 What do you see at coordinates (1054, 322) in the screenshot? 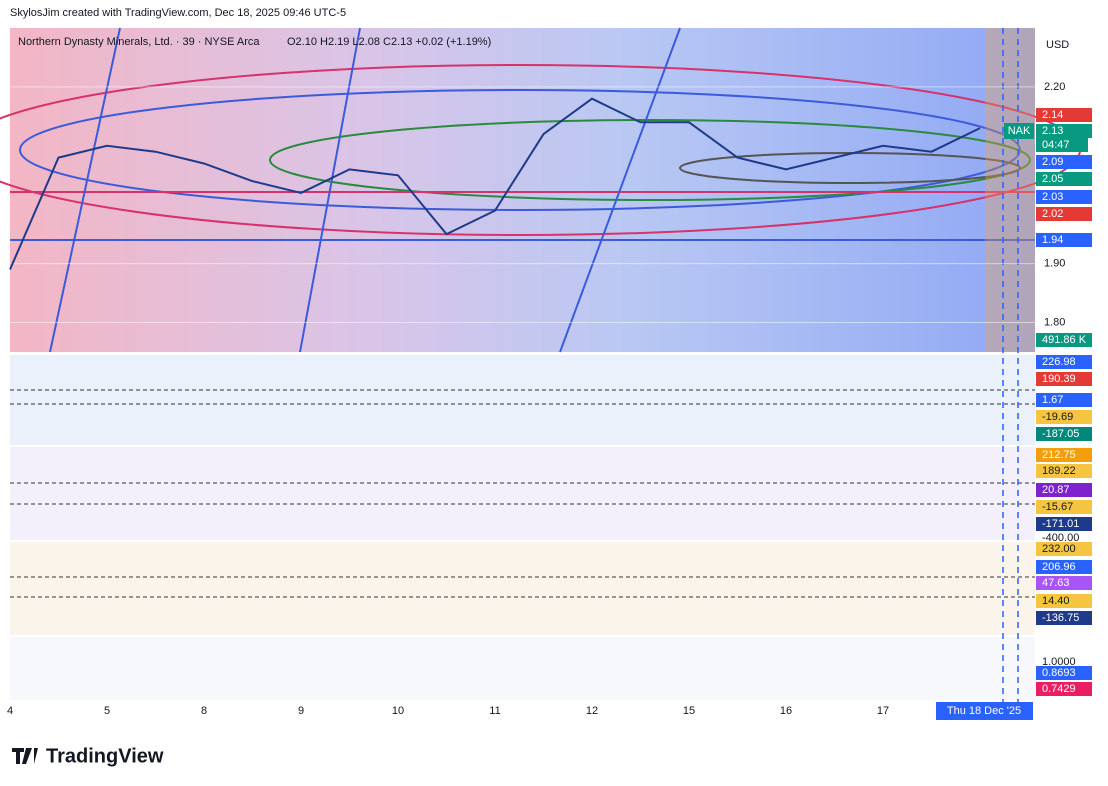
I see `y-tick-label: 1.80` at bounding box center [1054, 322].